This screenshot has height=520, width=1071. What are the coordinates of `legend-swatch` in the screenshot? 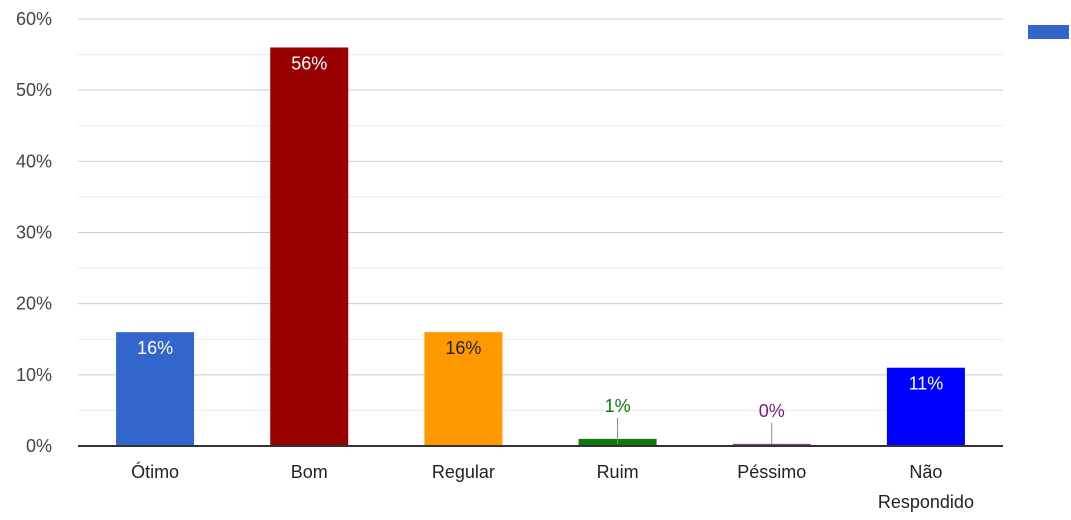 It's located at (1048, 32).